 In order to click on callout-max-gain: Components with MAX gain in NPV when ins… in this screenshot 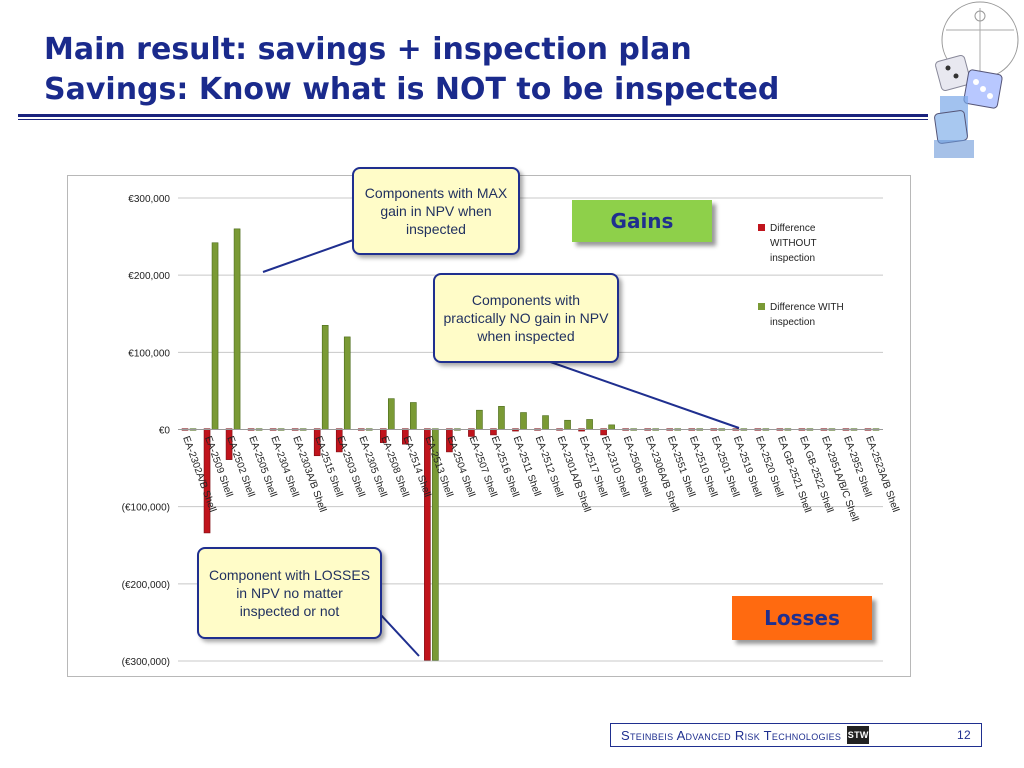, I will do `click(436, 211)`.